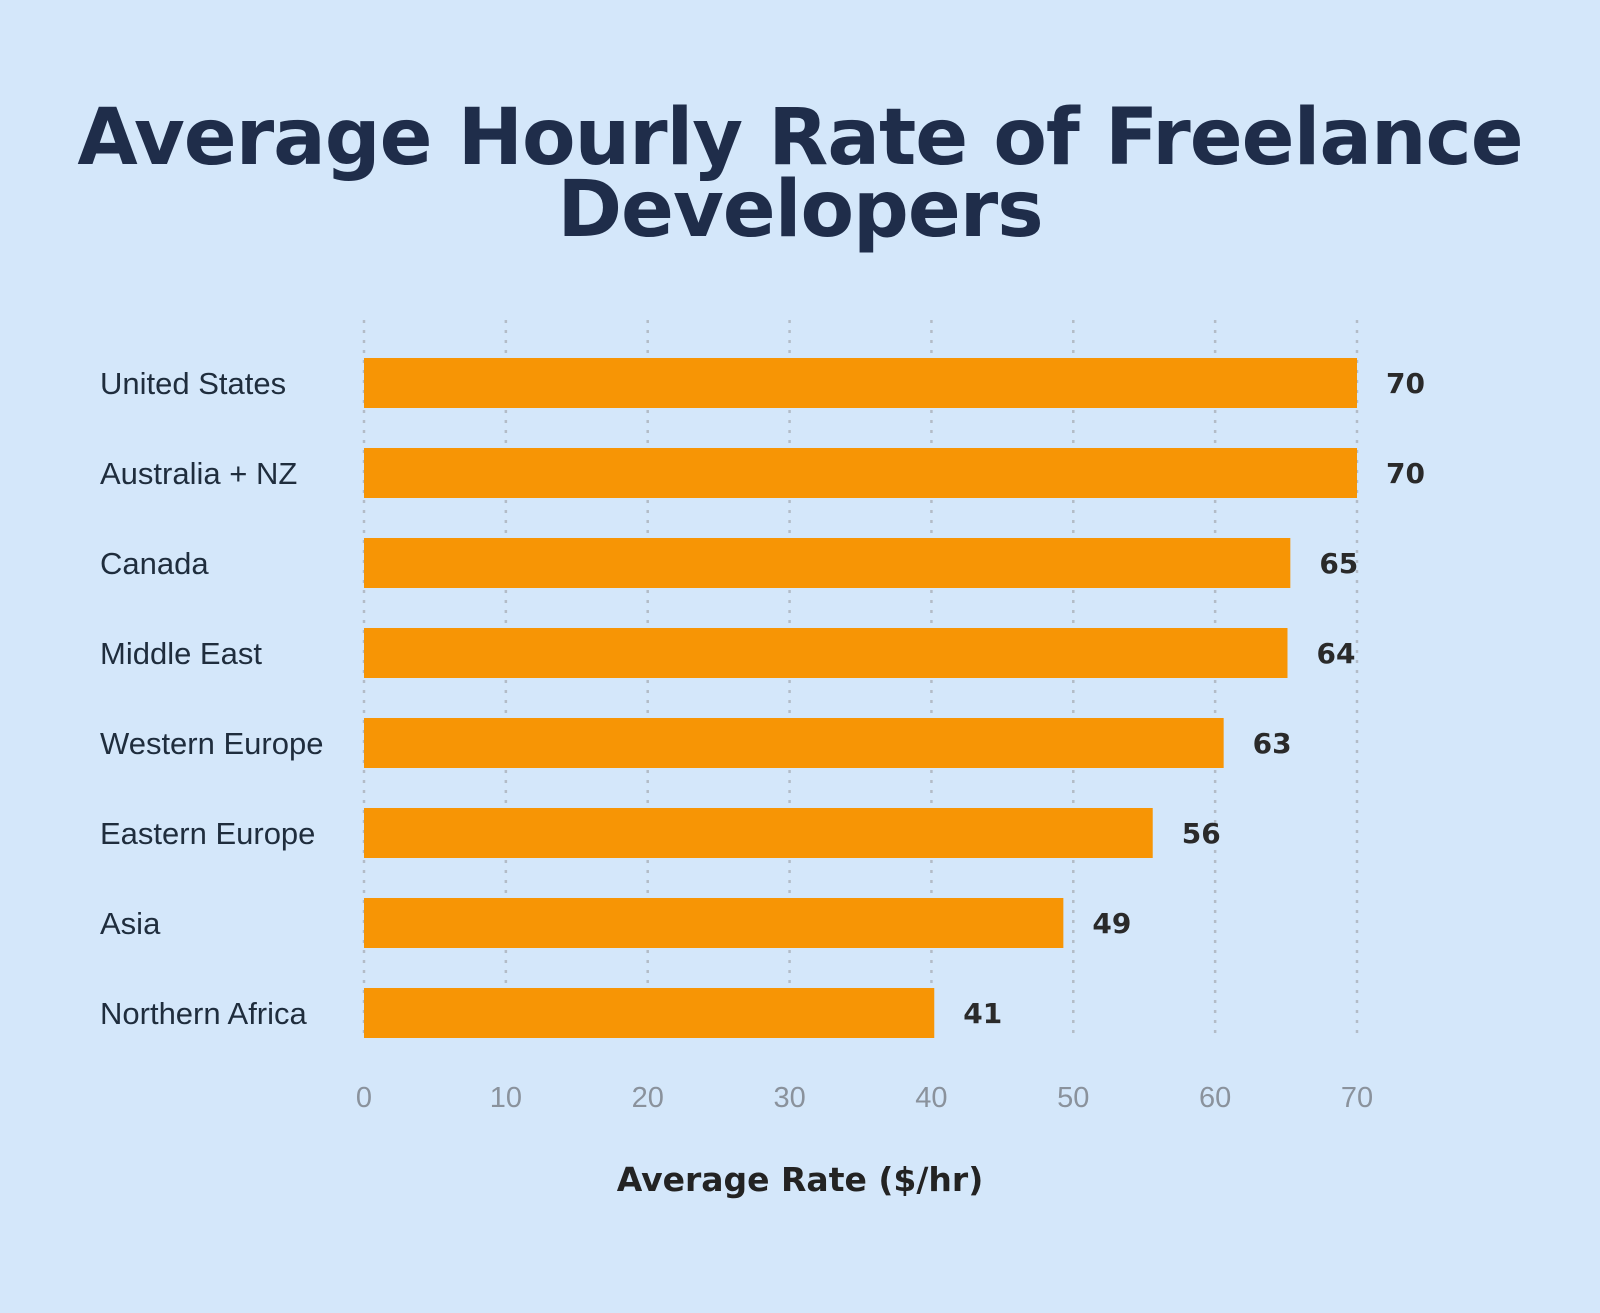 This screenshot has width=1600, height=1313. Describe the element at coordinates (1405, 383) in the screenshot. I see `value-label-united-states: 70` at that location.